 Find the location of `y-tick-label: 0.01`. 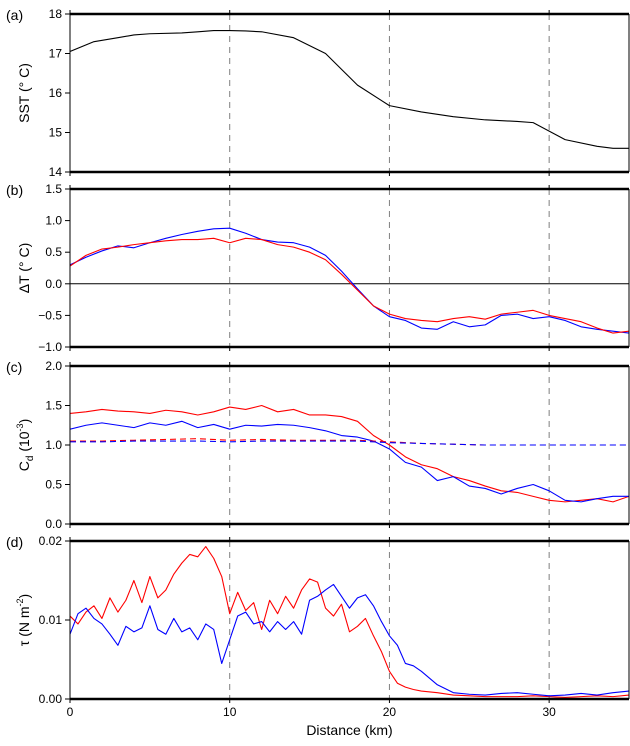

y-tick-label: 0.01 is located at coordinates (51, 620).